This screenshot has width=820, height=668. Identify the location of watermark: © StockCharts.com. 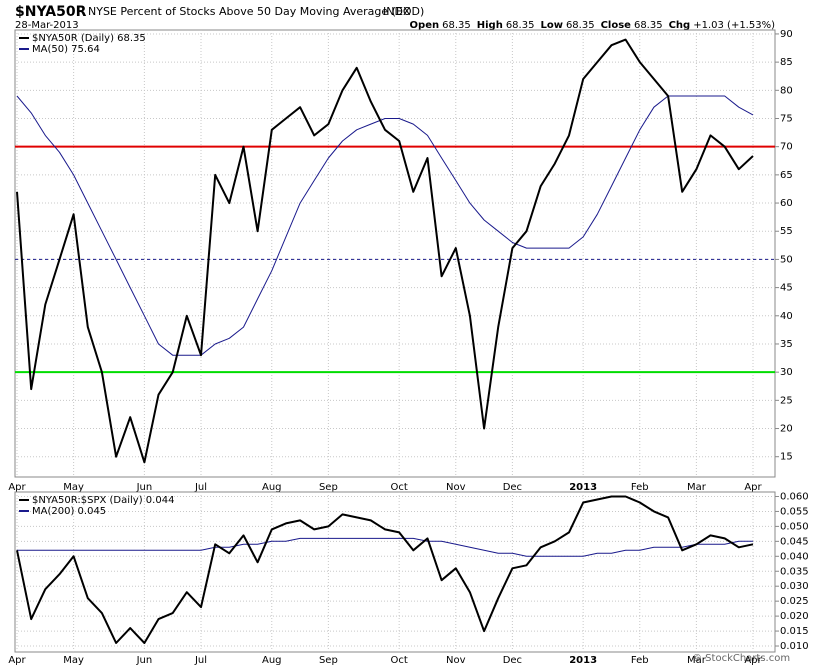
(741, 658).